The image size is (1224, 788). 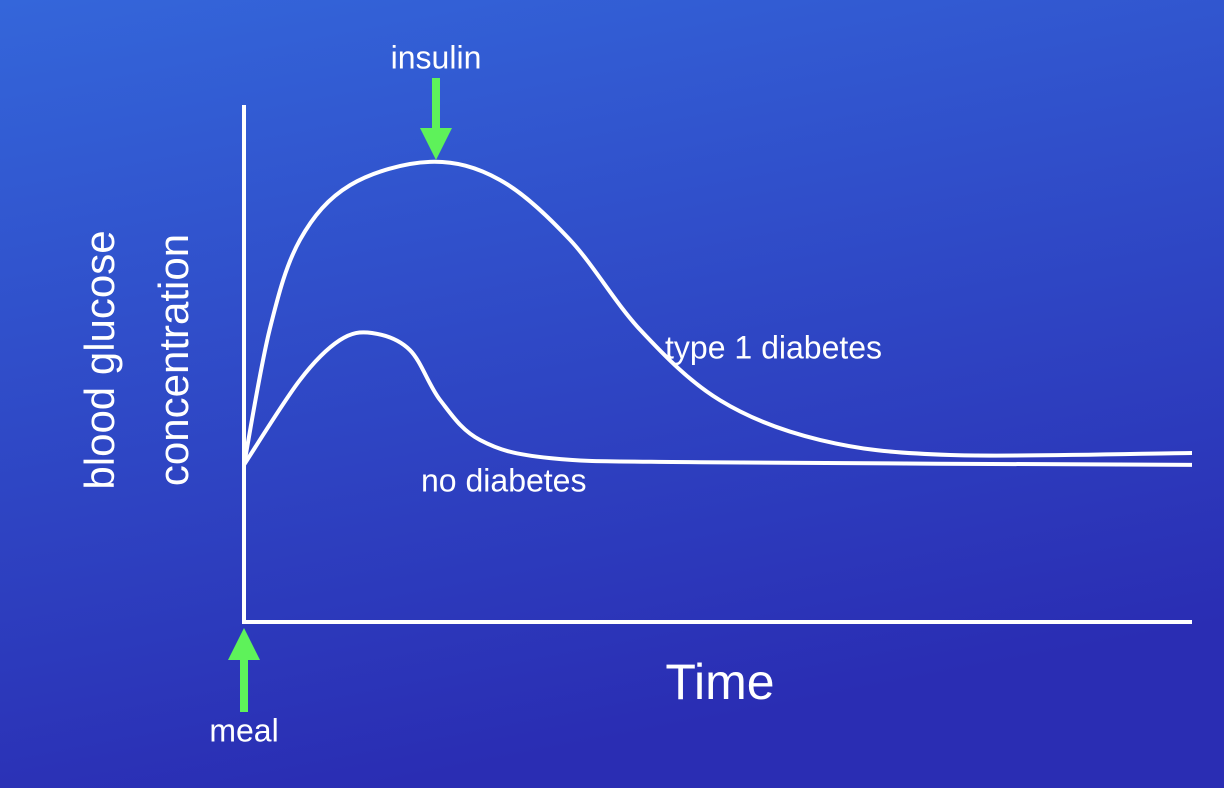 What do you see at coordinates (173, 360) in the screenshot?
I see `y-axis-title-line: concentration` at bounding box center [173, 360].